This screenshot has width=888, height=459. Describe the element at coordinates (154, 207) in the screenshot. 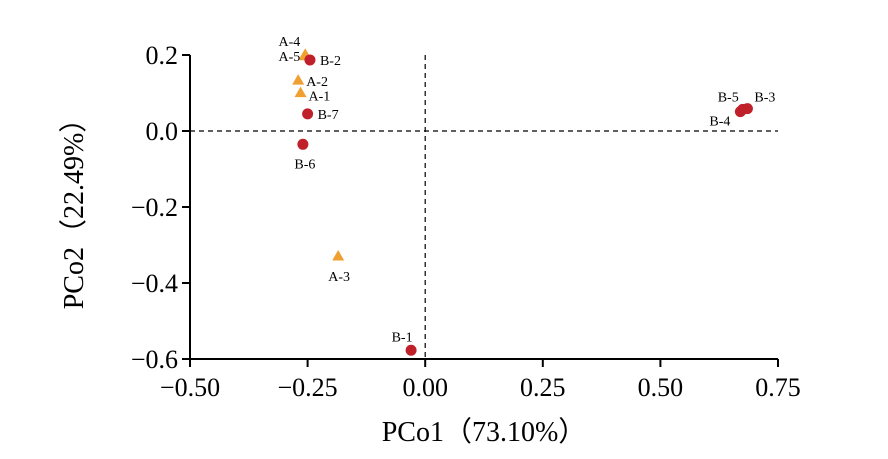

I see `y-tick-label: −0.2` at that location.